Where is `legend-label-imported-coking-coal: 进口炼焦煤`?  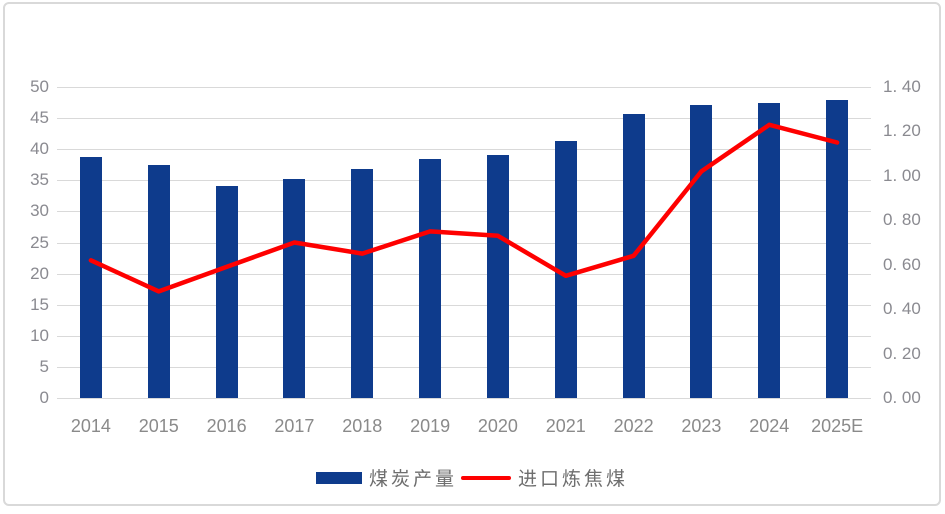 legend-label-imported-coking-coal: 进口炼焦煤 is located at coordinates (573, 479).